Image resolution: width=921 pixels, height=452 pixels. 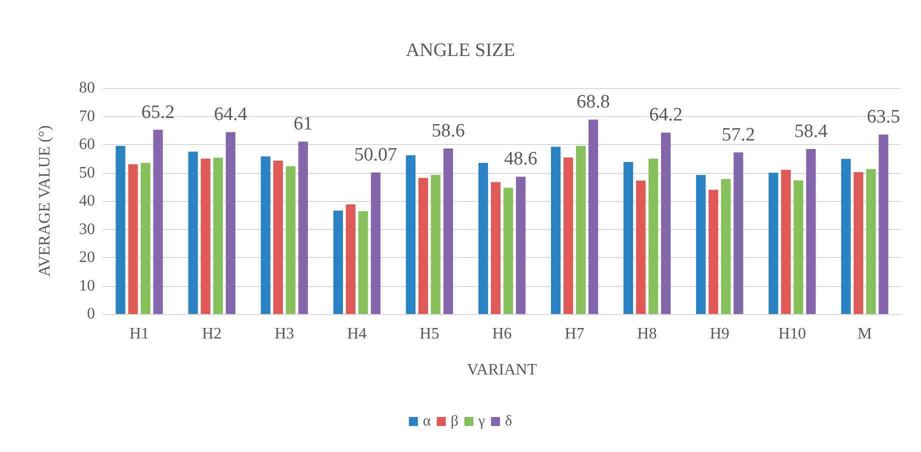 What do you see at coordinates (665, 115) in the screenshot?
I see `data-label: 64.2` at bounding box center [665, 115].